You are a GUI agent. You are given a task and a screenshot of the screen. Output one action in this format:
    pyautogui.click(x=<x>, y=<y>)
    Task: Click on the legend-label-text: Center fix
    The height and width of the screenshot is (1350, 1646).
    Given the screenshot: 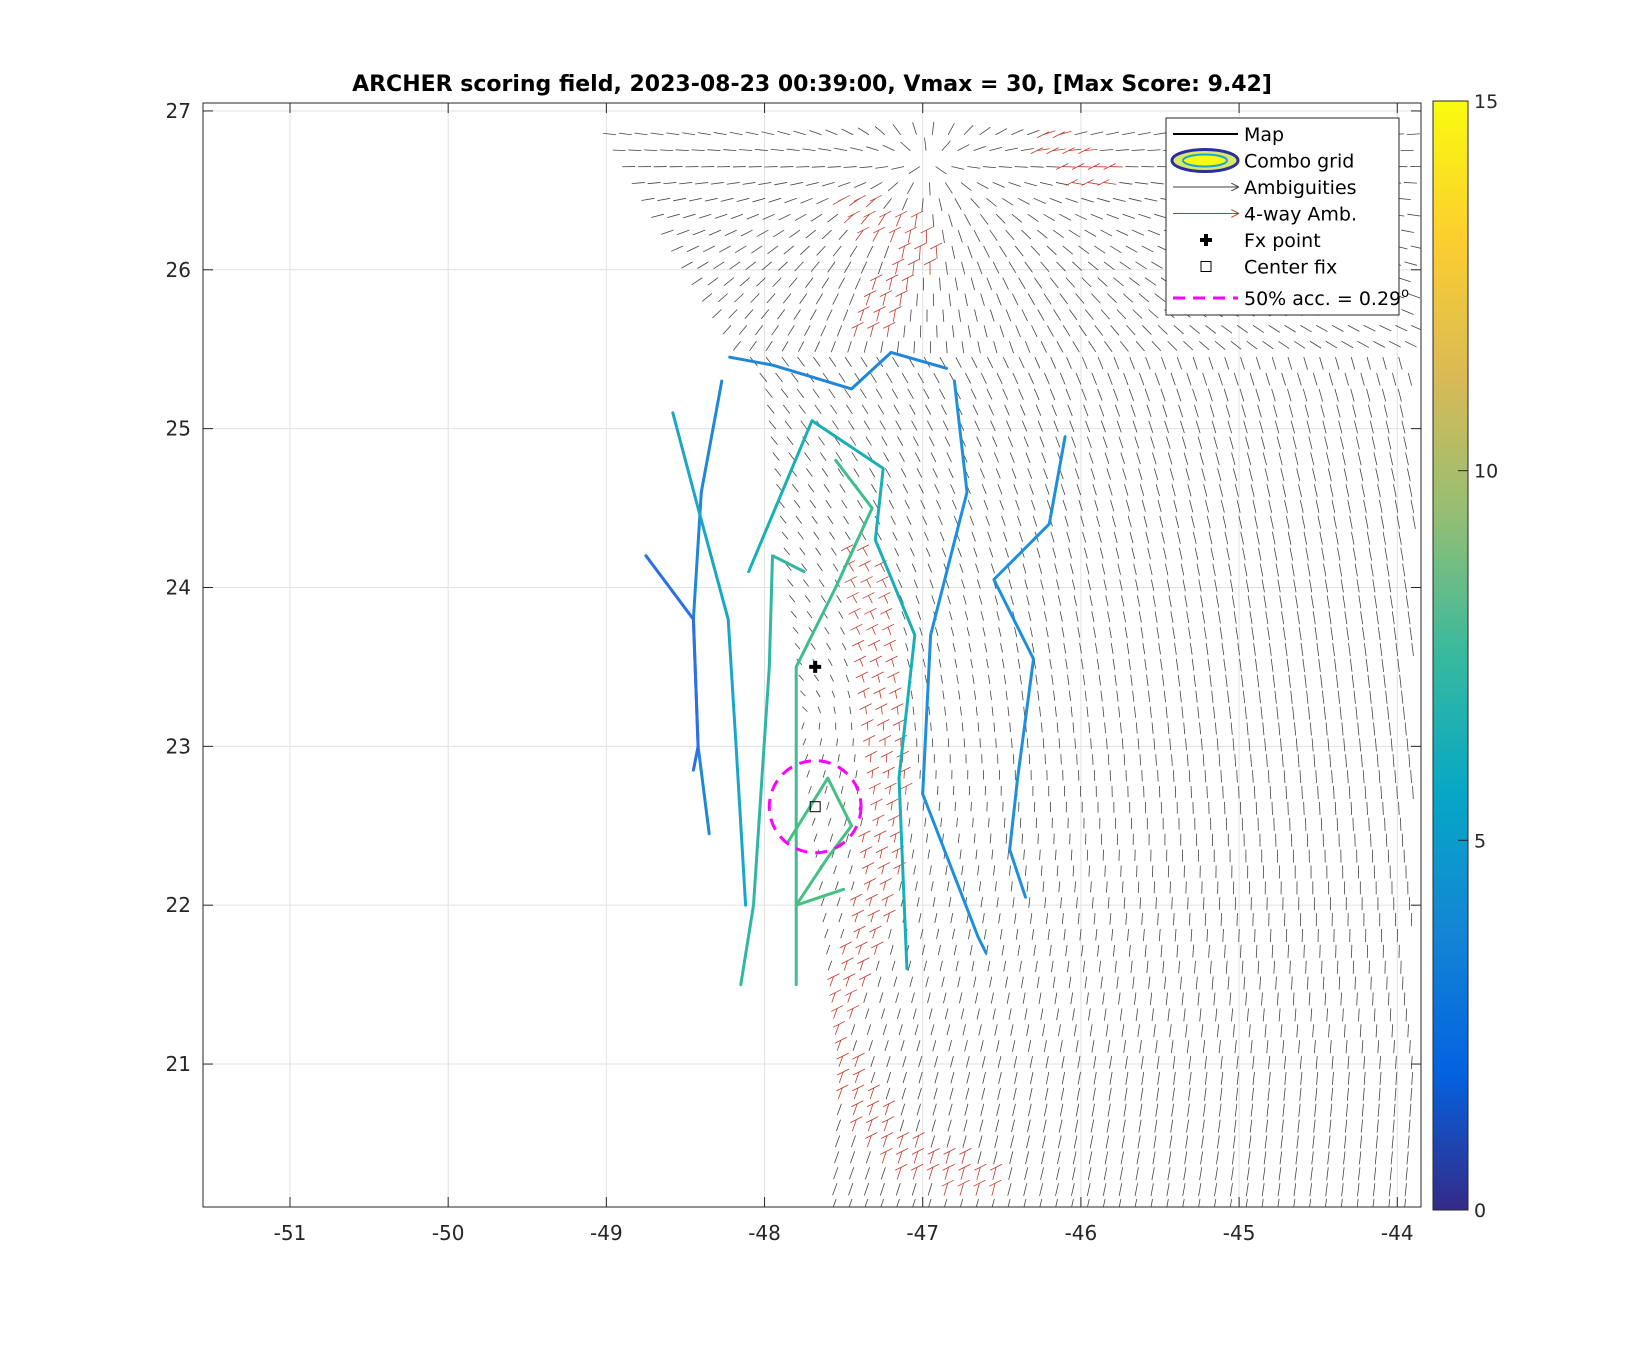 What is the action you would take?
    pyautogui.click(x=1290, y=268)
    